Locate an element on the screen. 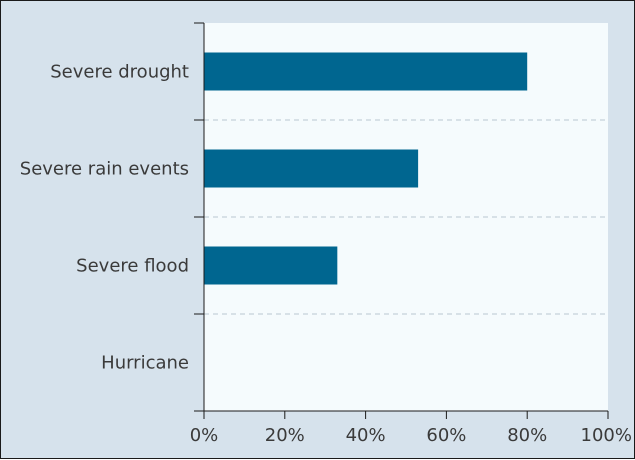  category-label: Severe rain events is located at coordinates (104, 169).